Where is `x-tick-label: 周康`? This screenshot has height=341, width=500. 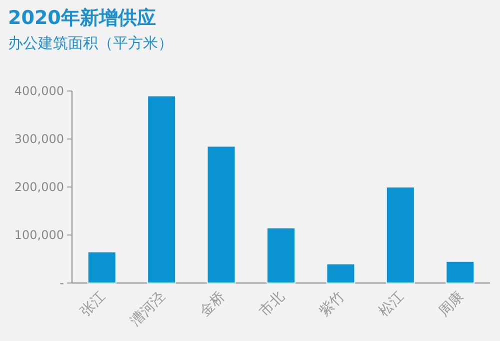
x-tick-label: 周康 is located at coordinates (451, 304).